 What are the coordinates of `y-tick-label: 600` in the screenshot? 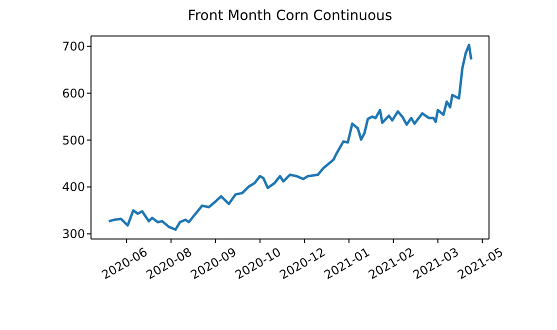 It's located at (73, 93).